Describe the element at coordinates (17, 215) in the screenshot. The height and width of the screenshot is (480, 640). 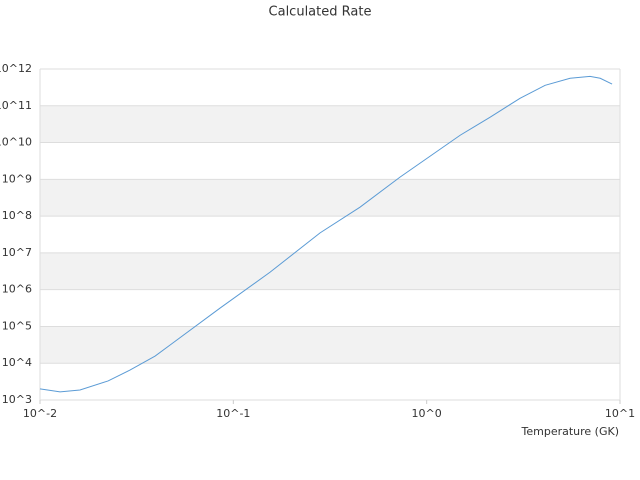
I see `y-tick-label: 10^8` at that location.